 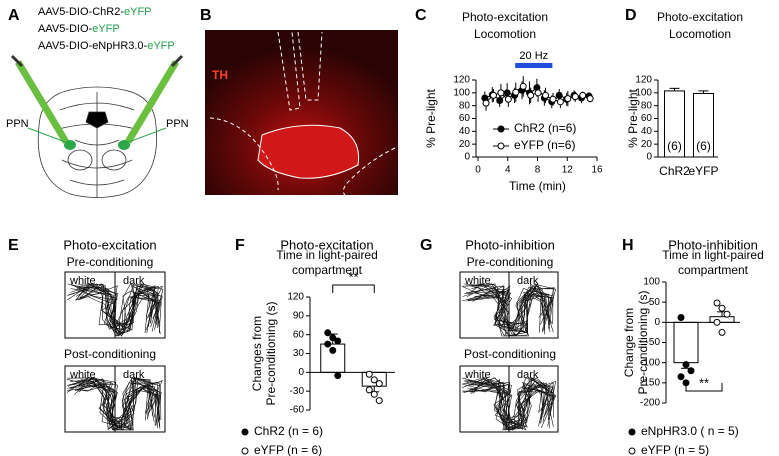 What do you see at coordinates (631, 15) in the screenshot?
I see `panel-label: D` at bounding box center [631, 15].